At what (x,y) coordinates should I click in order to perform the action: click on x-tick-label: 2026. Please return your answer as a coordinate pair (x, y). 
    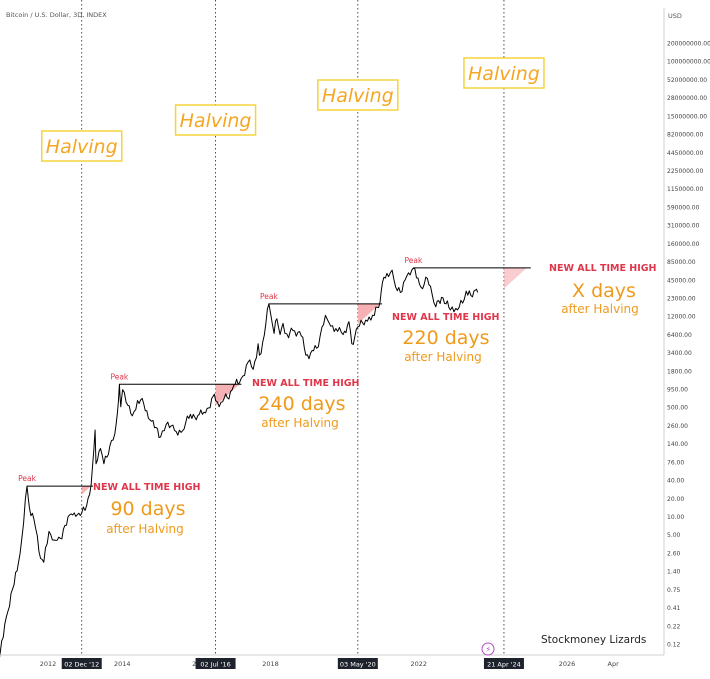
    Looking at the image, I should click on (567, 664).